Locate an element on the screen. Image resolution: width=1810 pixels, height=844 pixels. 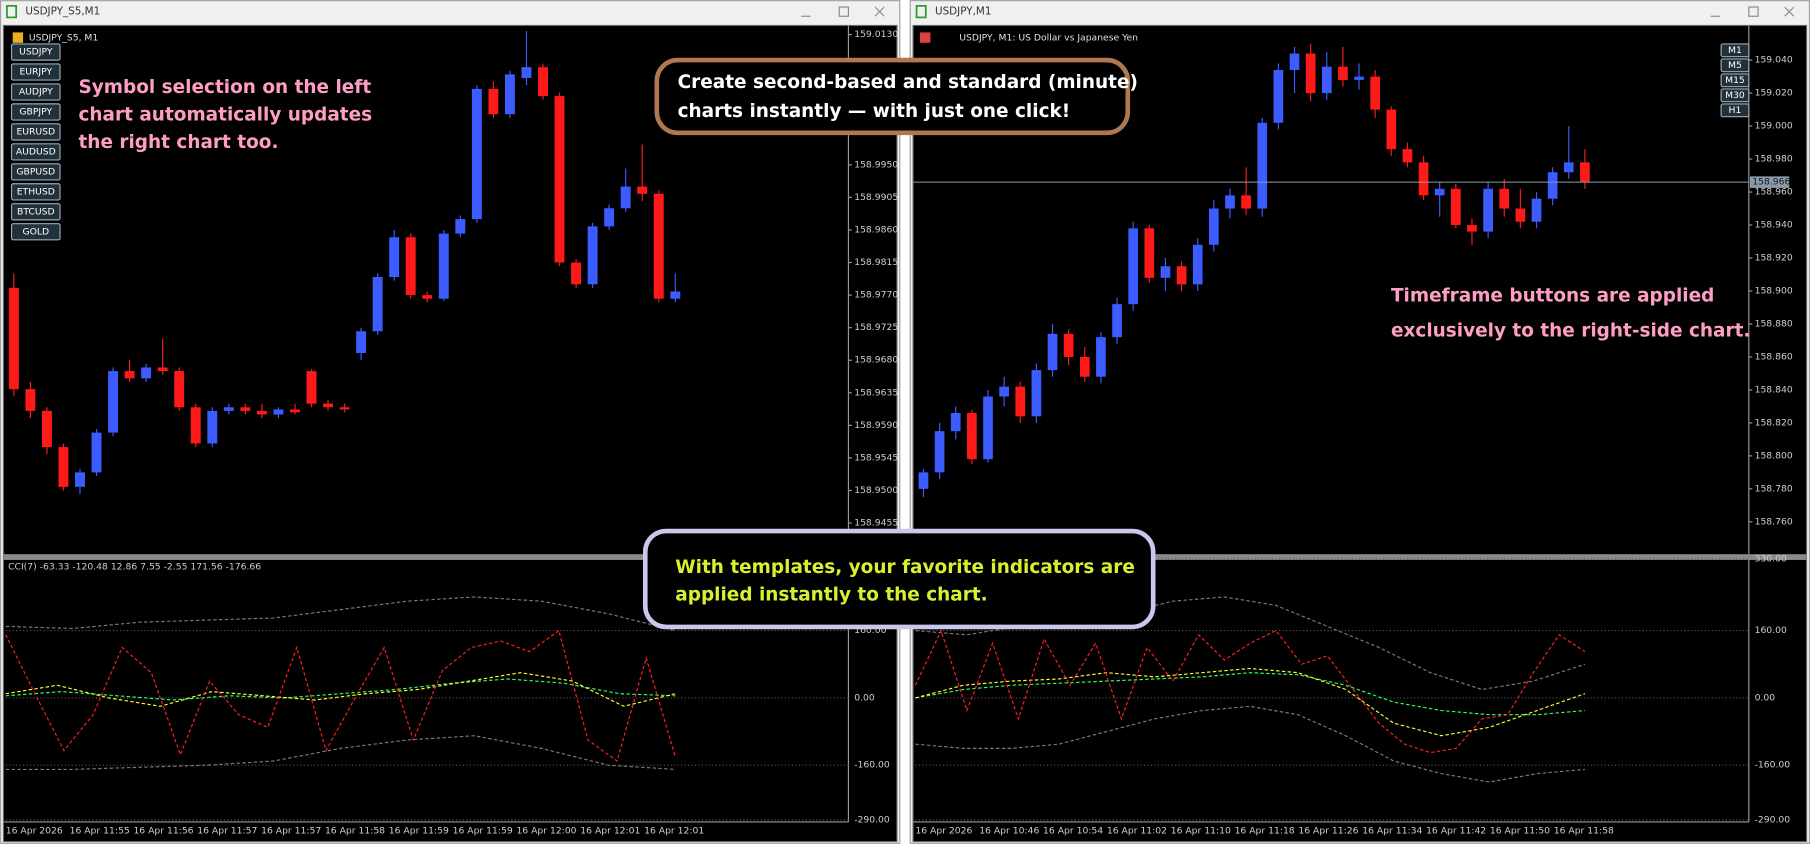
symbol-button-label: EURUSD is located at coordinates (35, 131).